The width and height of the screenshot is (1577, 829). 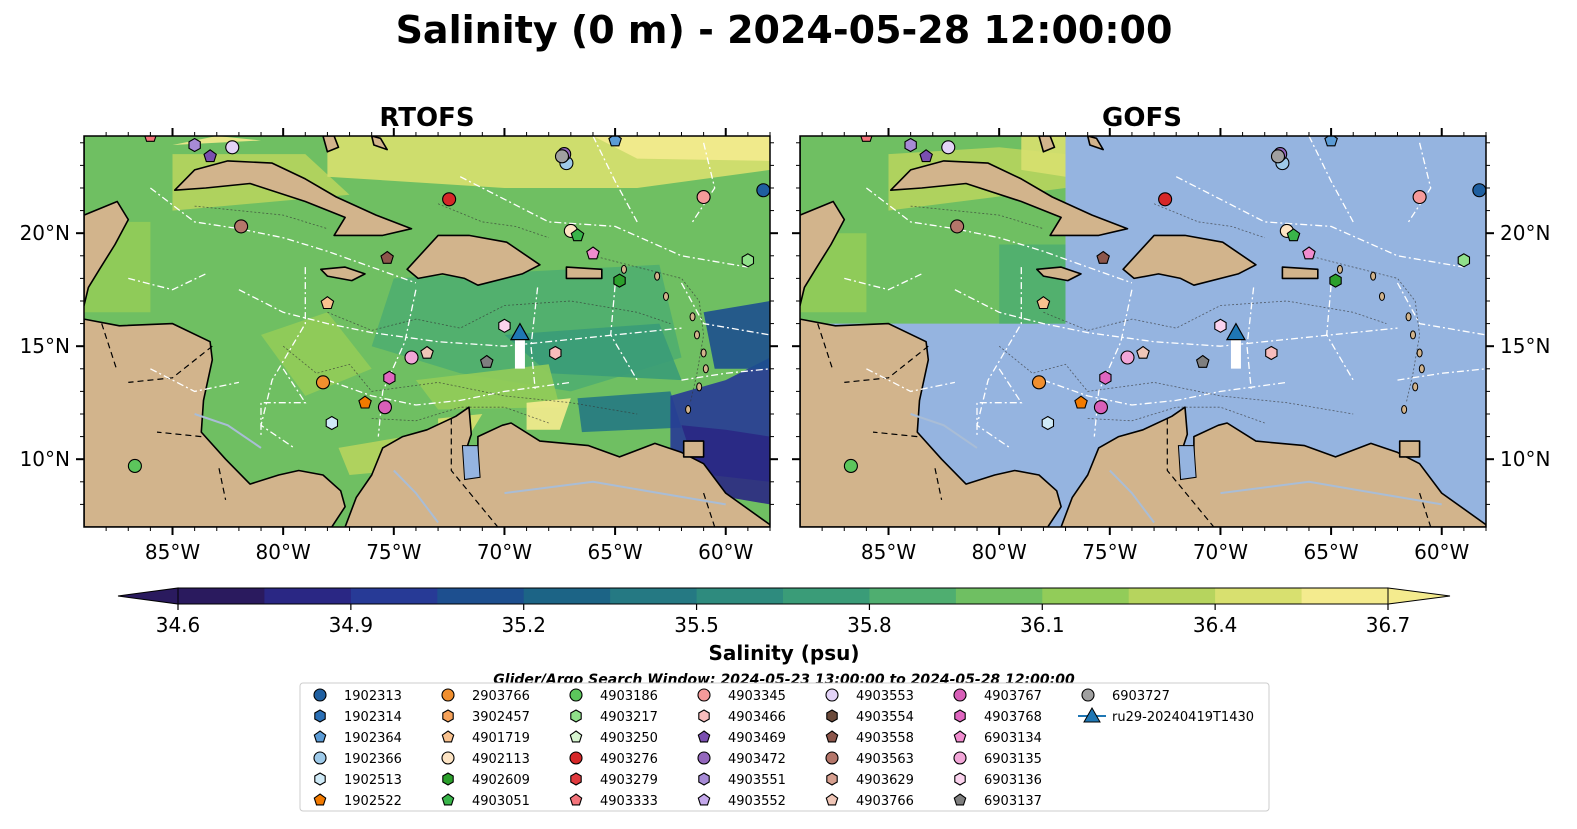 What do you see at coordinates (997, 759) in the screenshot?
I see `legend-item: 6903135` at bounding box center [997, 759].